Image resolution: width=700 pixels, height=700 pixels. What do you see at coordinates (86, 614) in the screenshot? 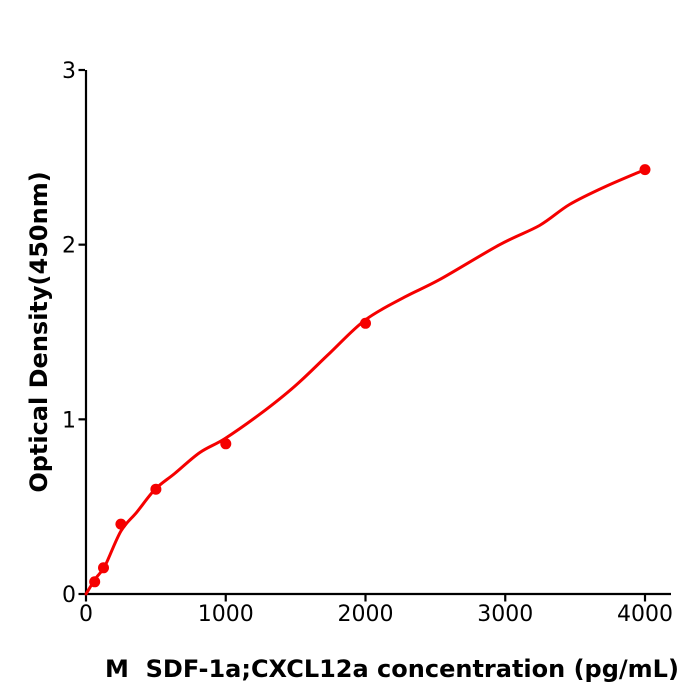
I see `x-tick-label: 0` at bounding box center [86, 614].